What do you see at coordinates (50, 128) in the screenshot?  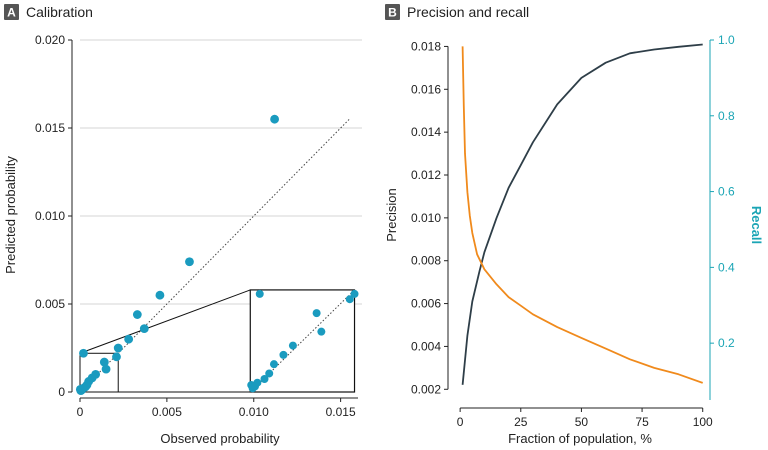 I see `y-tick-label: 0.015` at bounding box center [50, 128].